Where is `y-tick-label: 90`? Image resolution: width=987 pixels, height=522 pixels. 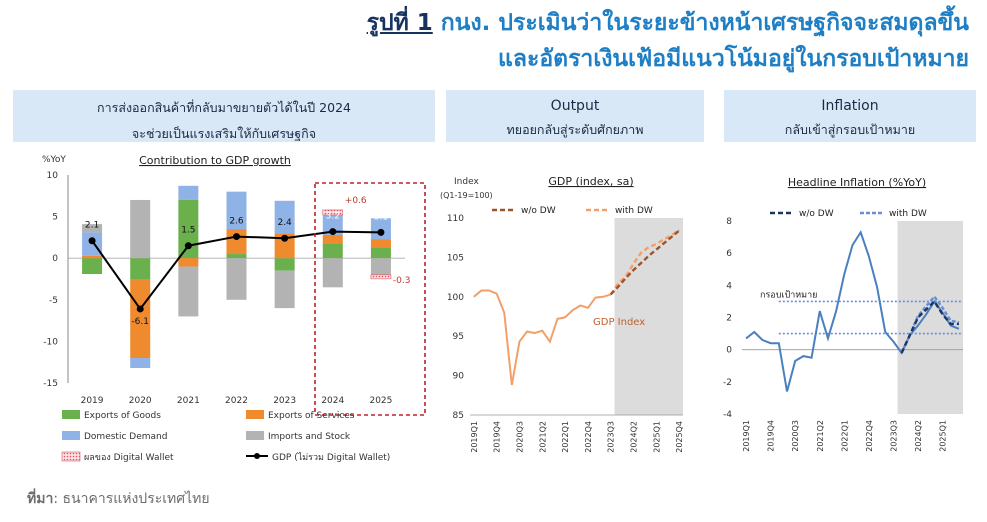 y-tick-label: 90 is located at coordinates (459, 377).